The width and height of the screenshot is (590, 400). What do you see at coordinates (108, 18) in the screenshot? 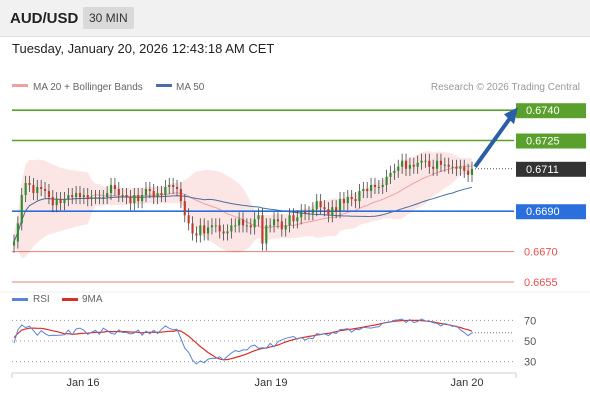
I see `timeframe-badge: 30 MIN` at bounding box center [108, 18].